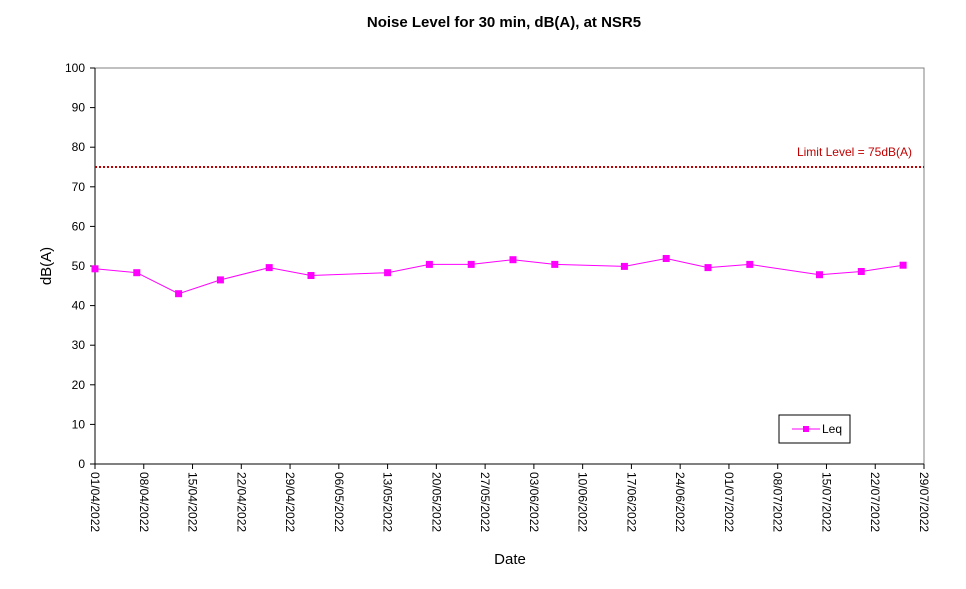 Image resolution: width=966 pixels, height=589 pixels. What do you see at coordinates (832, 429) in the screenshot?
I see `legend-label-leq: Leq` at bounding box center [832, 429].